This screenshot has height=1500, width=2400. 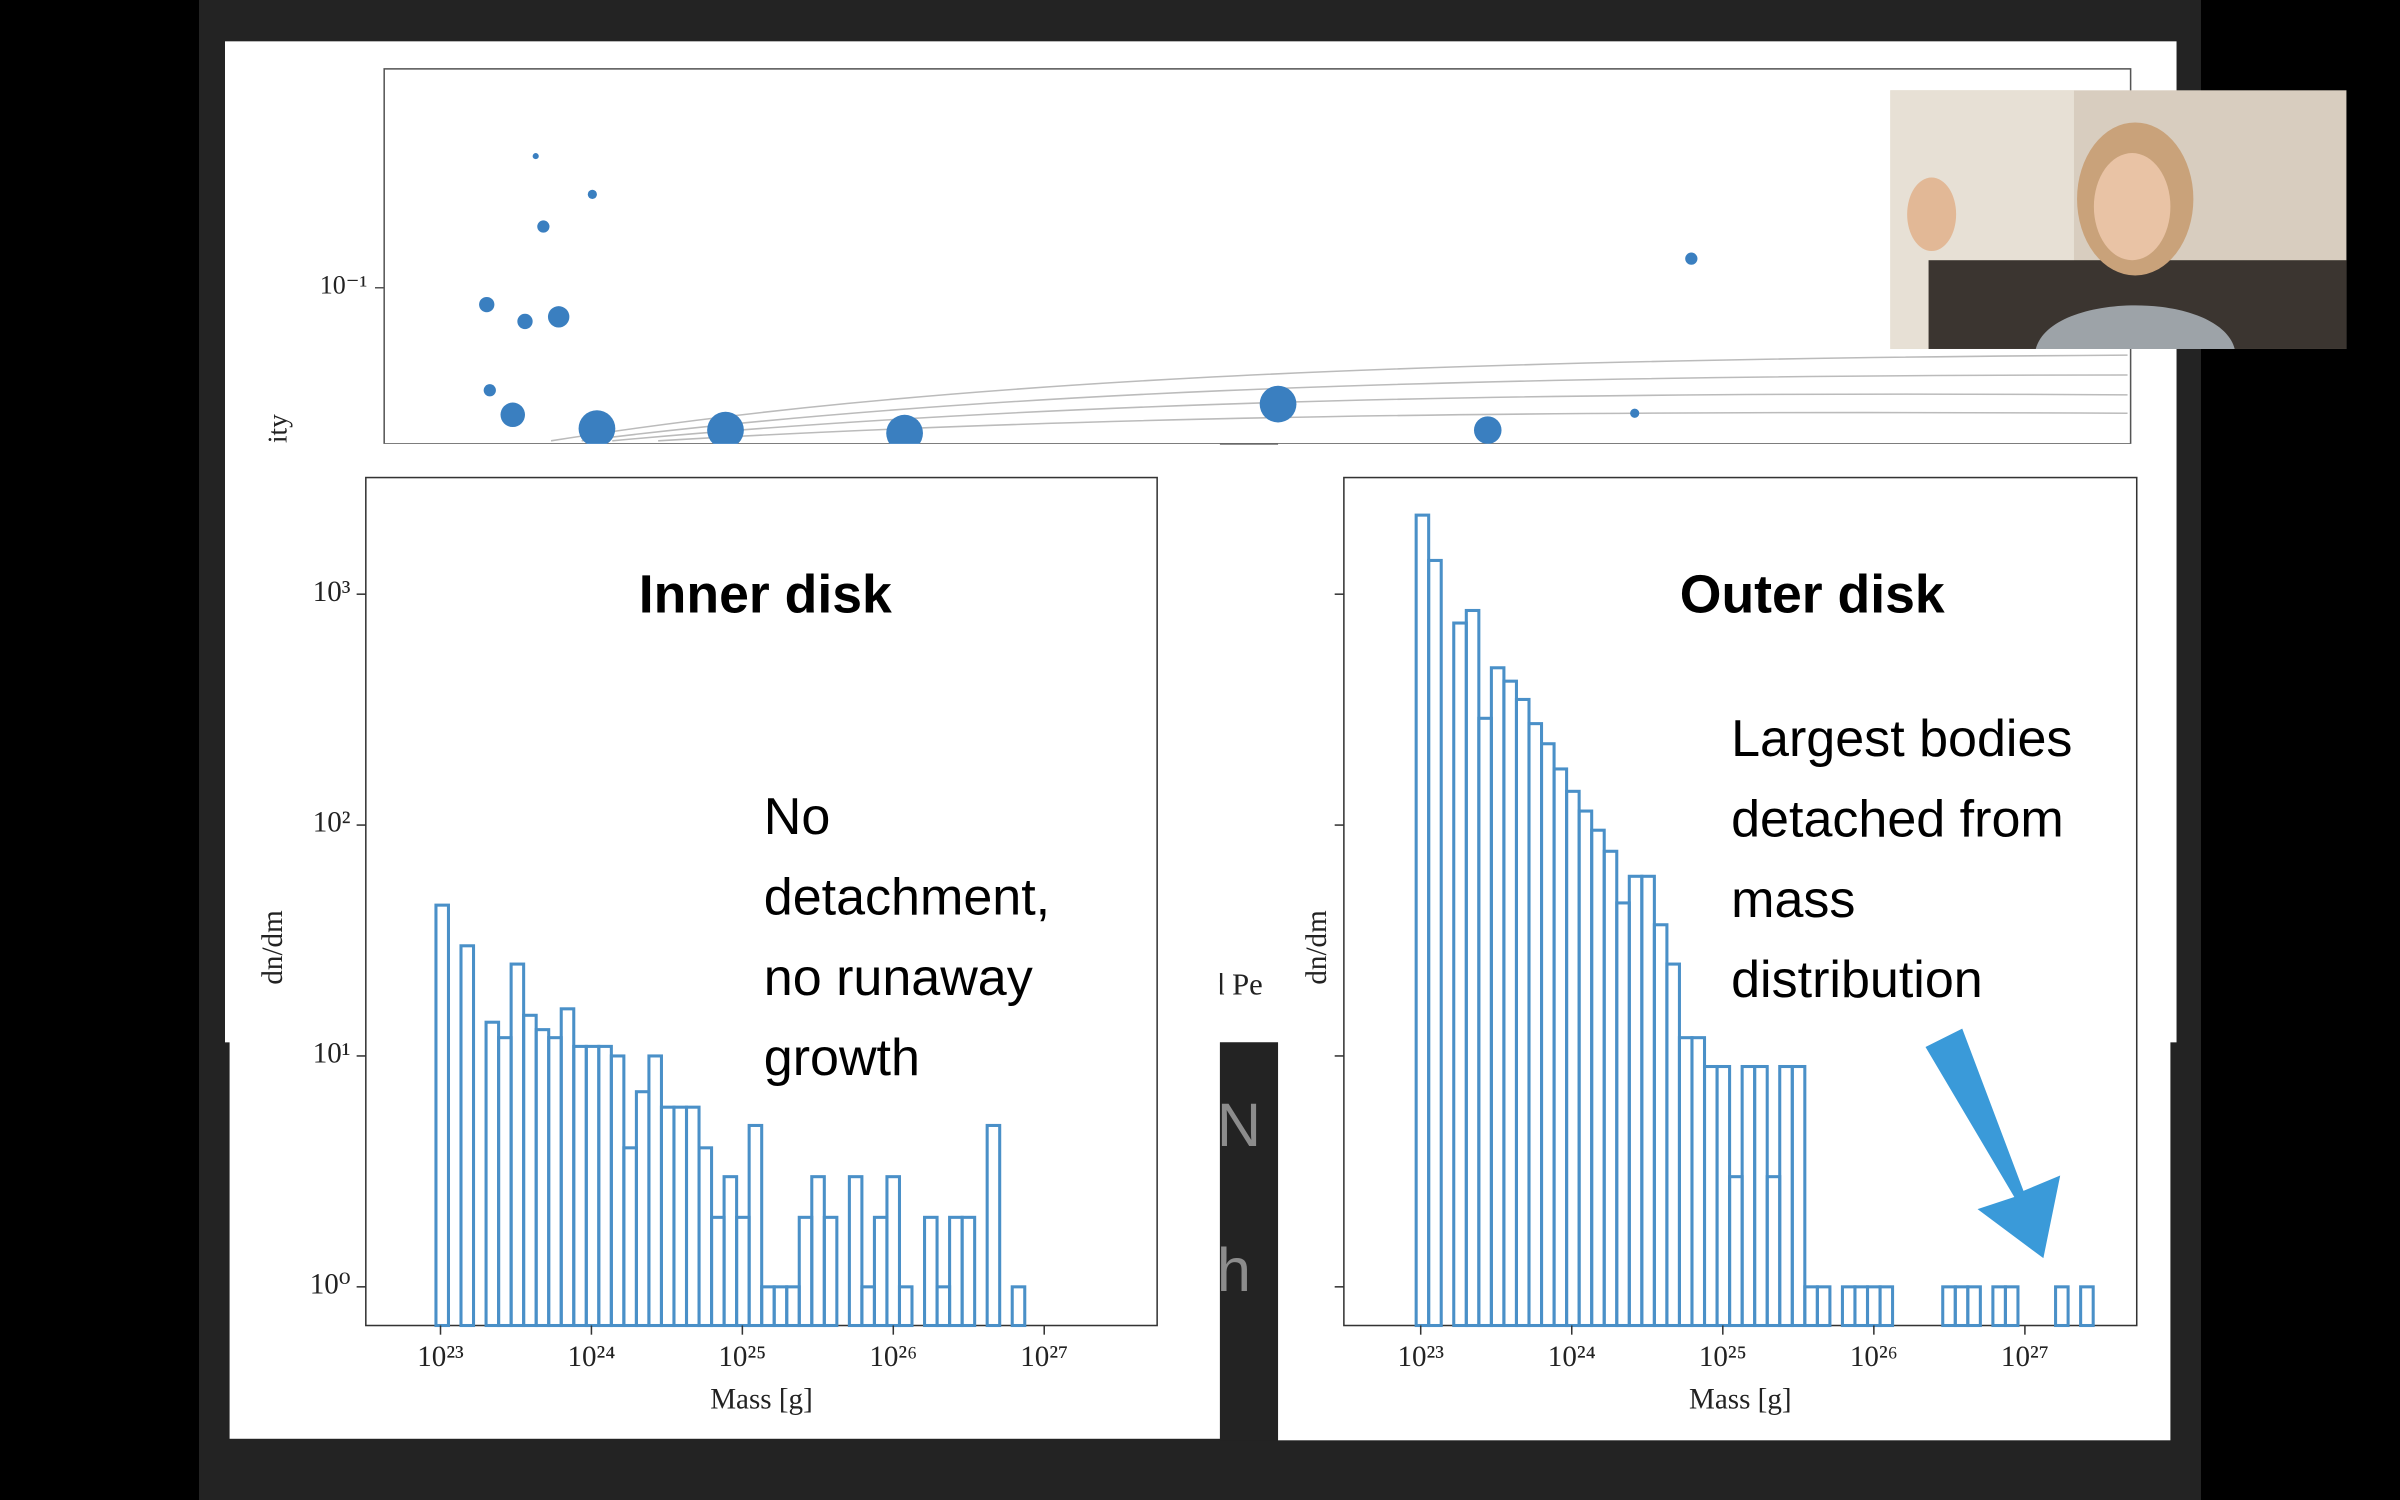 I want to click on annotation: growth, so click(x=842, y=1058).